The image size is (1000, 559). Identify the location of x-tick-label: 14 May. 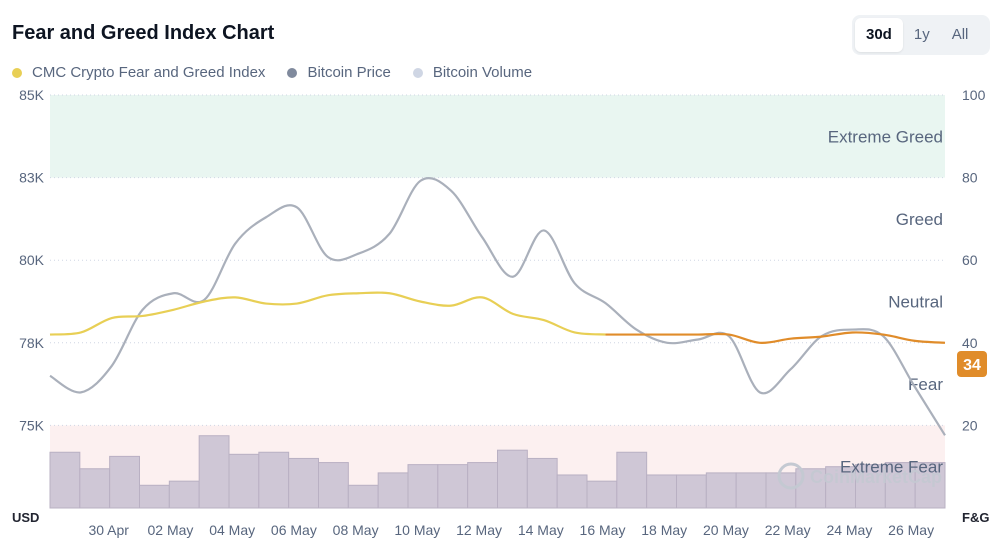
(541, 530).